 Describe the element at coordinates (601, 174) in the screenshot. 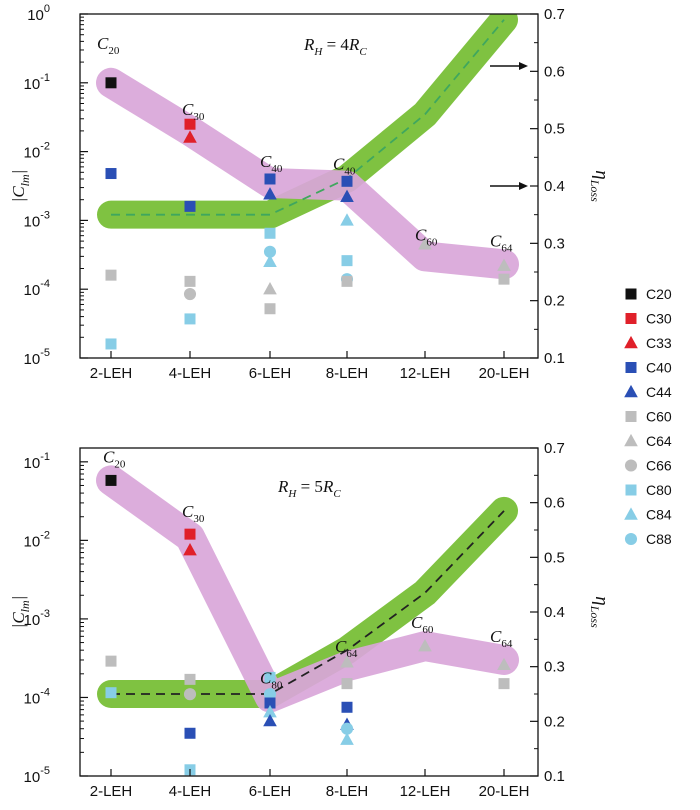

I see `y2-axis-label-main: η` at that location.